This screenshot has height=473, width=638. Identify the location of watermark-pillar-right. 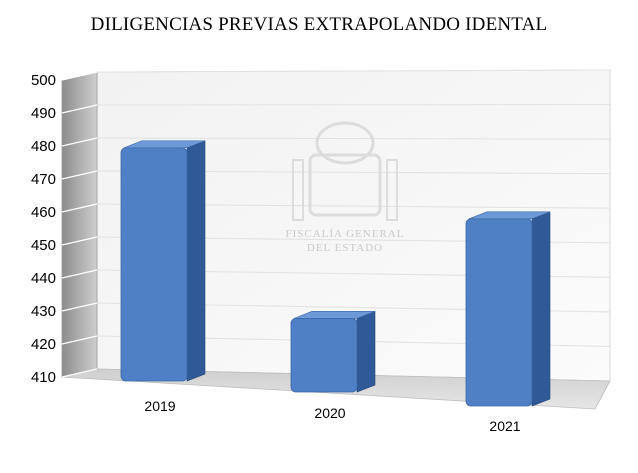
(392, 190).